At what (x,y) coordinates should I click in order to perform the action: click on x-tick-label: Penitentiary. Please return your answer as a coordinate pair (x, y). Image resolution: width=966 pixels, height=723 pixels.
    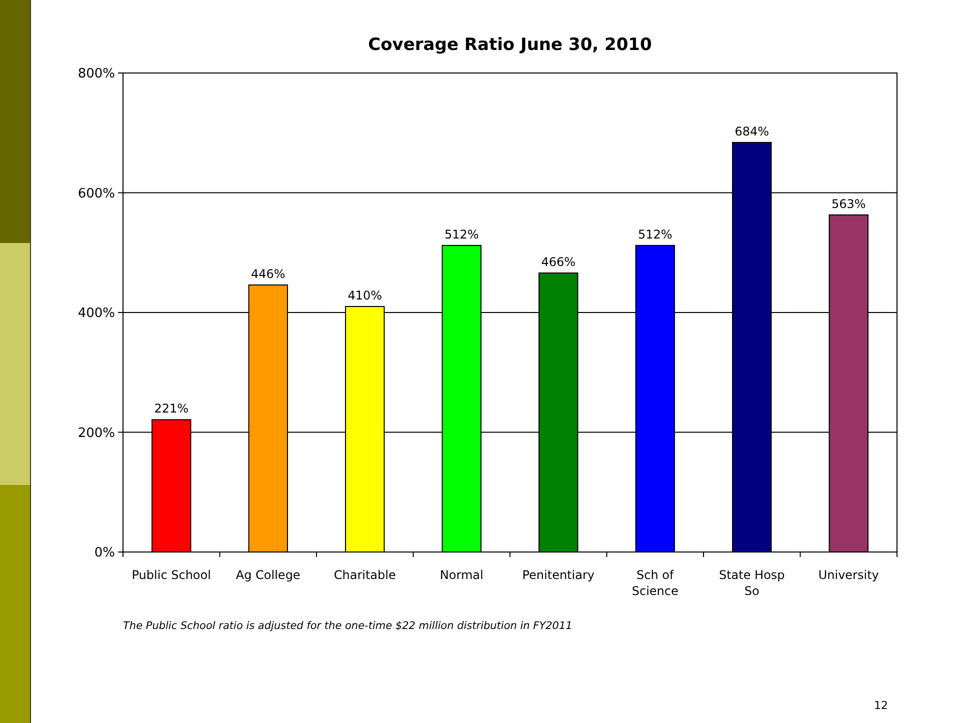
    Looking at the image, I should click on (558, 575).